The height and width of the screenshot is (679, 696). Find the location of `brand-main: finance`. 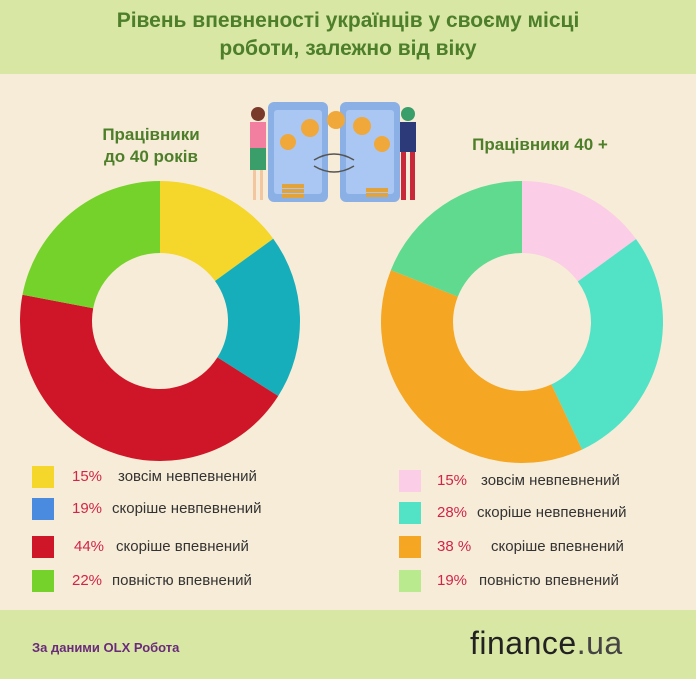

brand-main: finance is located at coordinates (523, 643).